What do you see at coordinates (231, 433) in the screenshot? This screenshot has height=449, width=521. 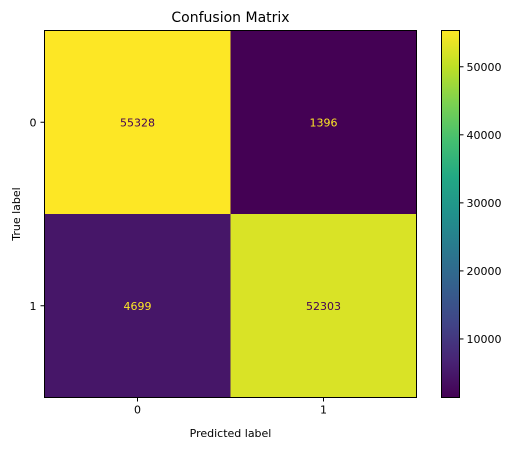 I see `x-axis-label: Predicted label` at bounding box center [231, 433].